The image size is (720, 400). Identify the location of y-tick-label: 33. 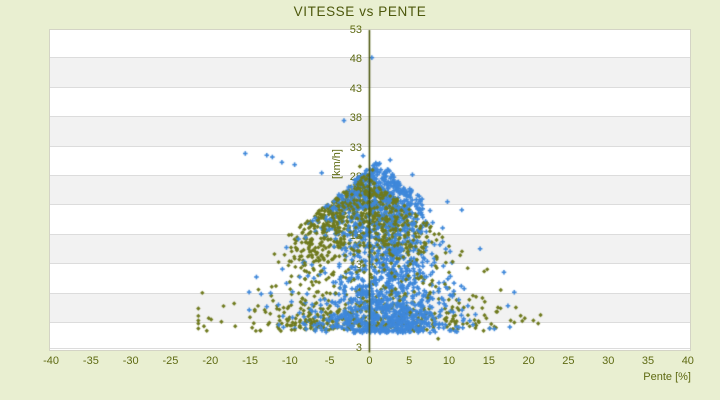
(355, 147).